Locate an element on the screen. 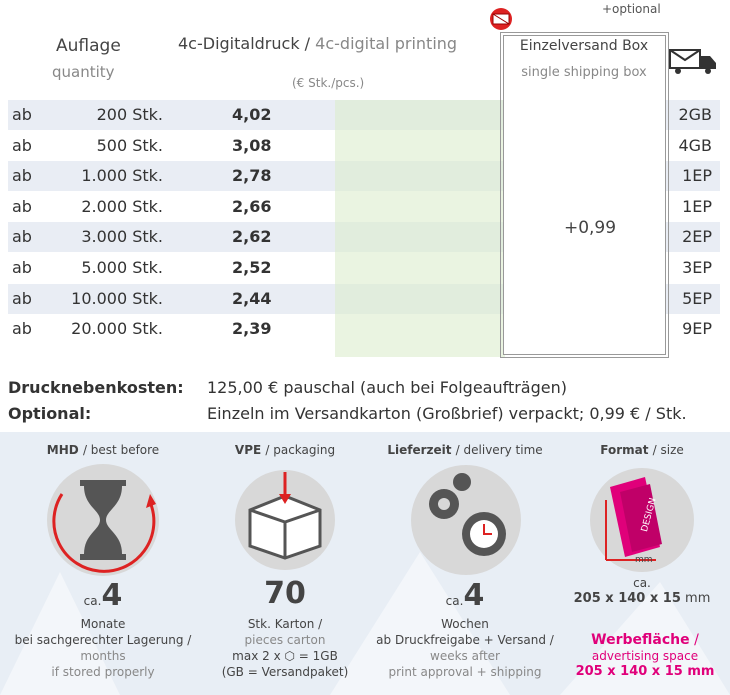 The image size is (730, 695). quantity: 3.000 Stk. is located at coordinates (122, 237).